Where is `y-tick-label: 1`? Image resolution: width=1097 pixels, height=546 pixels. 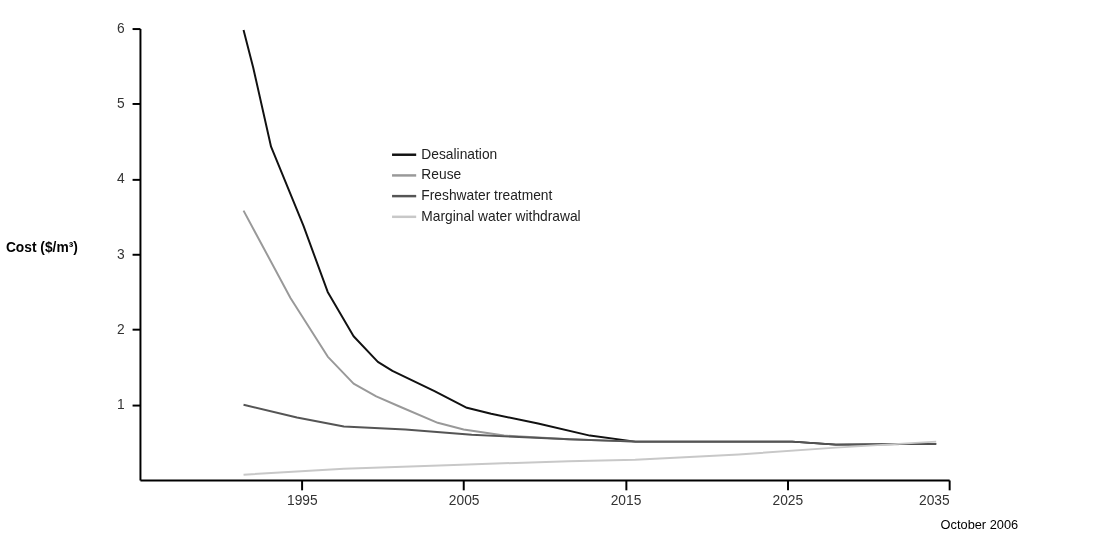
y-tick-label: 1 is located at coordinates (121, 405).